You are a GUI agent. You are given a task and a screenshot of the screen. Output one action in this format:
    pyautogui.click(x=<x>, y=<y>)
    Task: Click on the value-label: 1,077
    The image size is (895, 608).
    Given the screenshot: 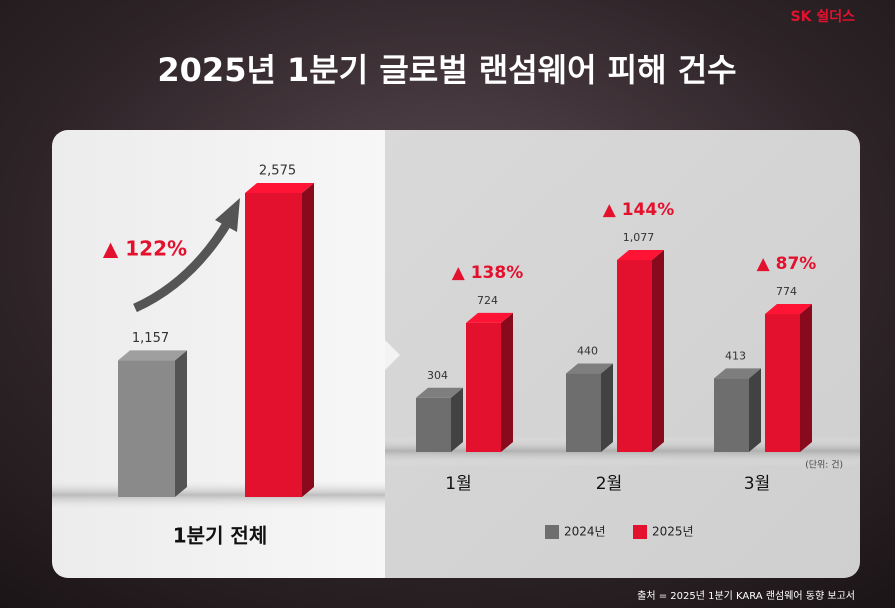 What is the action you would take?
    pyautogui.click(x=639, y=237)
    